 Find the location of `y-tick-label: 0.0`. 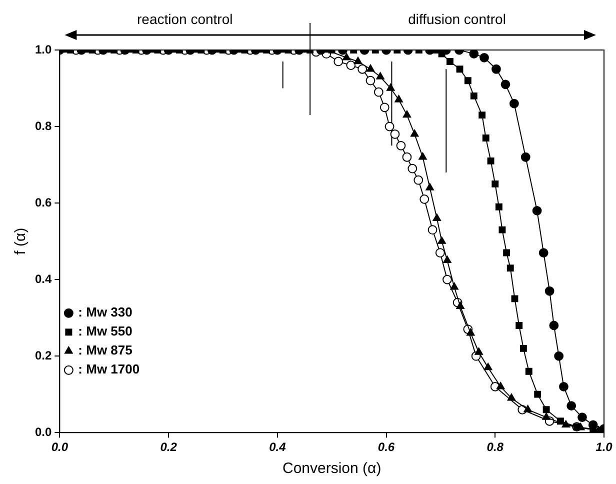

y-tick-label: 0.0 is located at coordinates (43, 431).